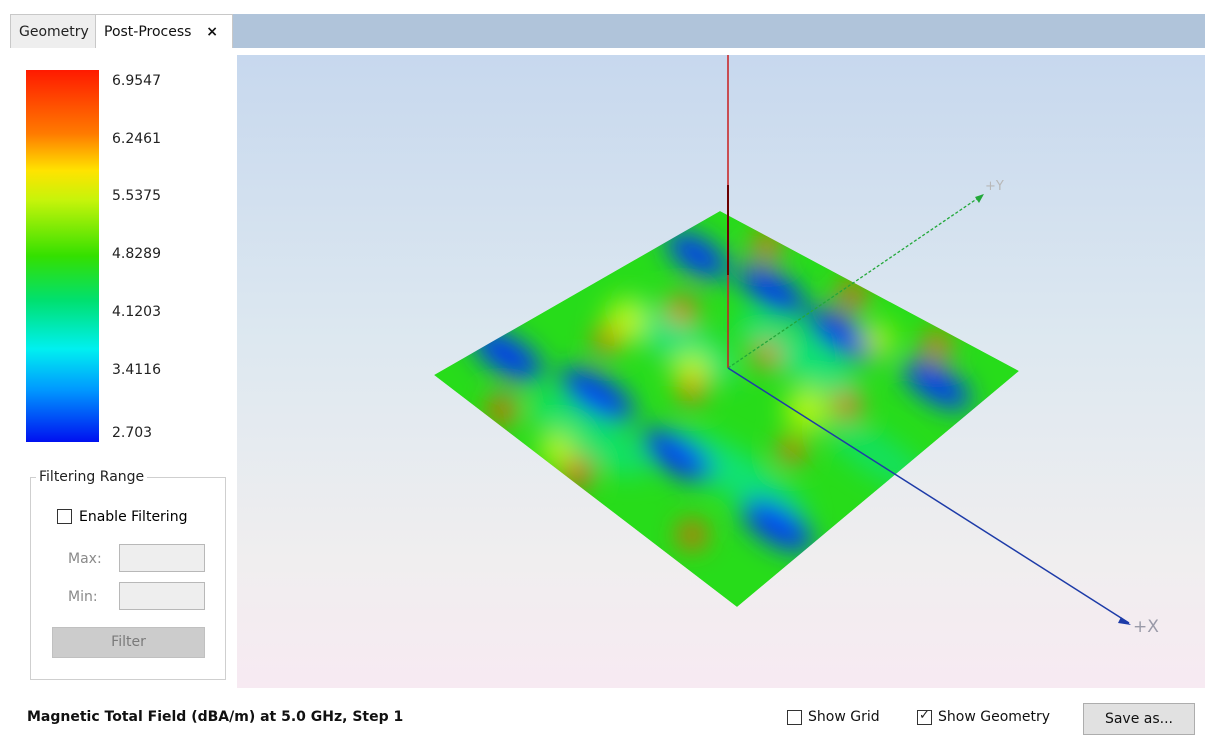  What do you see at coordinates (994, 186) in the screenshot?
I see `y-axis-label: +Y` at bounding box center [994, 186].